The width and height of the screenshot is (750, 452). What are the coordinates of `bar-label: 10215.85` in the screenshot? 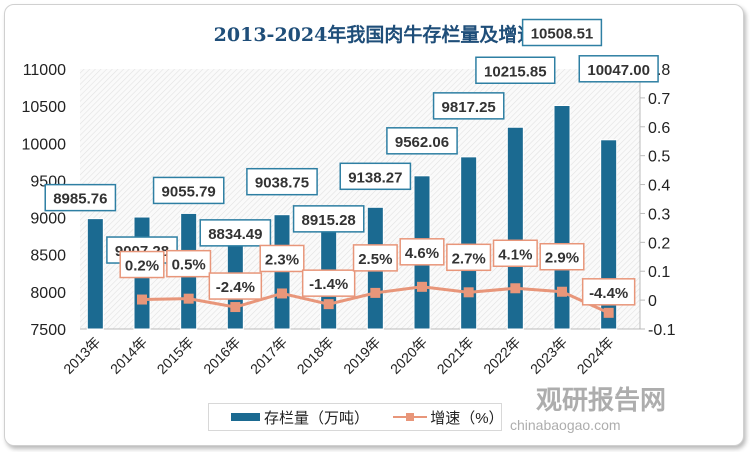 It's located at (515, 71).